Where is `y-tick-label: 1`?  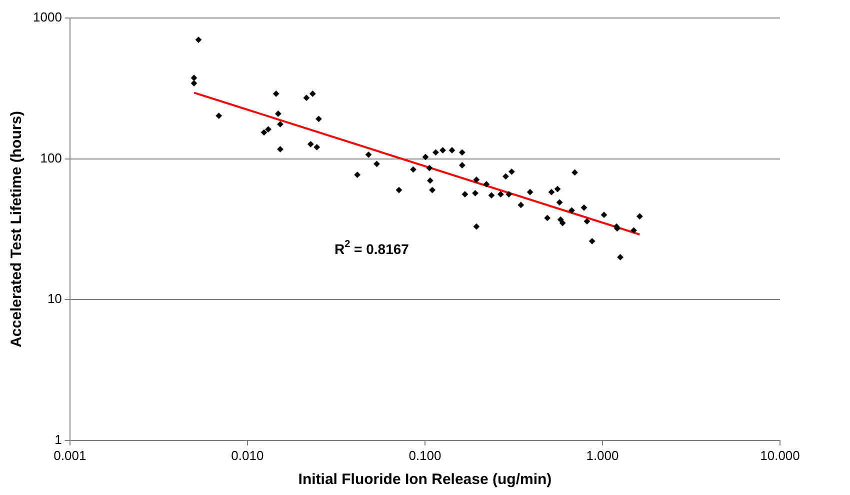 y-tick-label: 1 is located at coordinates (58, 439).